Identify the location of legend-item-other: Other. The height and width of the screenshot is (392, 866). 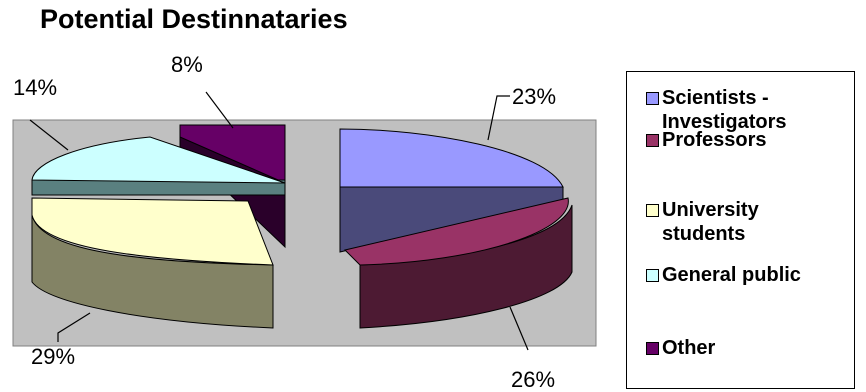
(680, 348).